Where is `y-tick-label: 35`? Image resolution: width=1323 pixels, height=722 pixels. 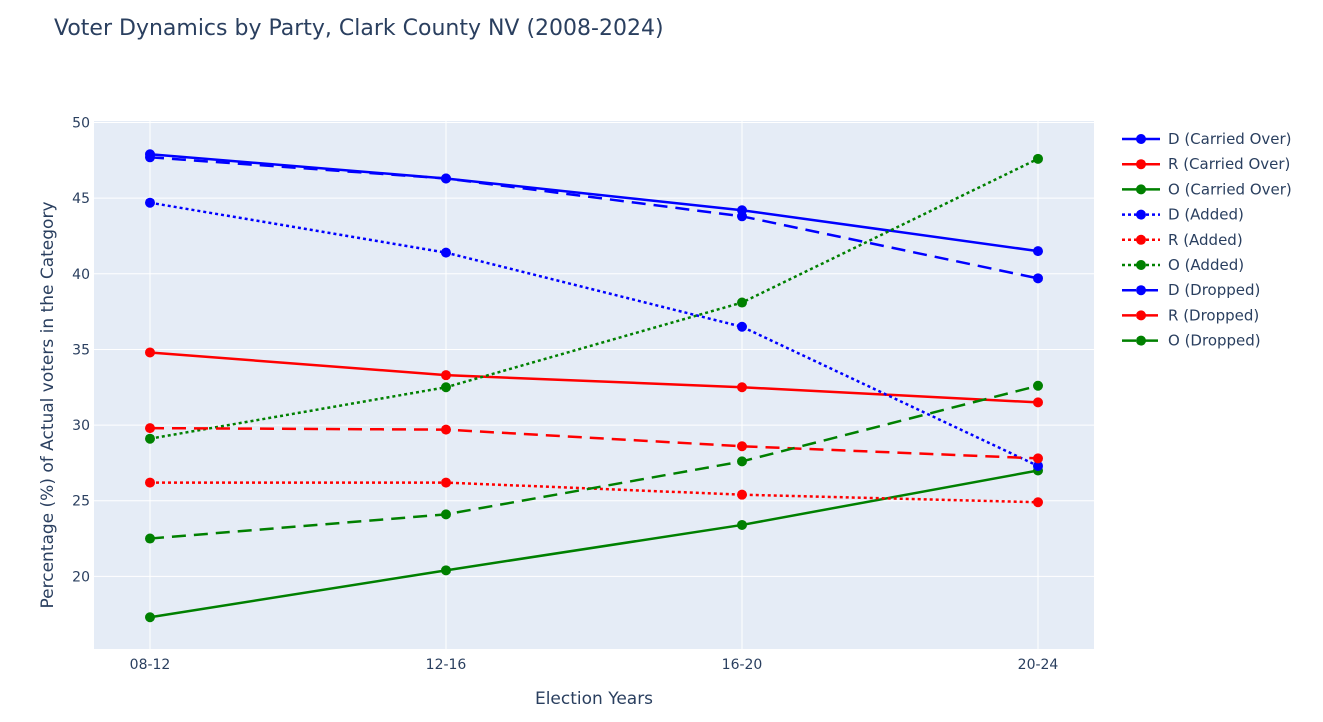
y-tick-label: 35 is located at coordinates (81, 350).